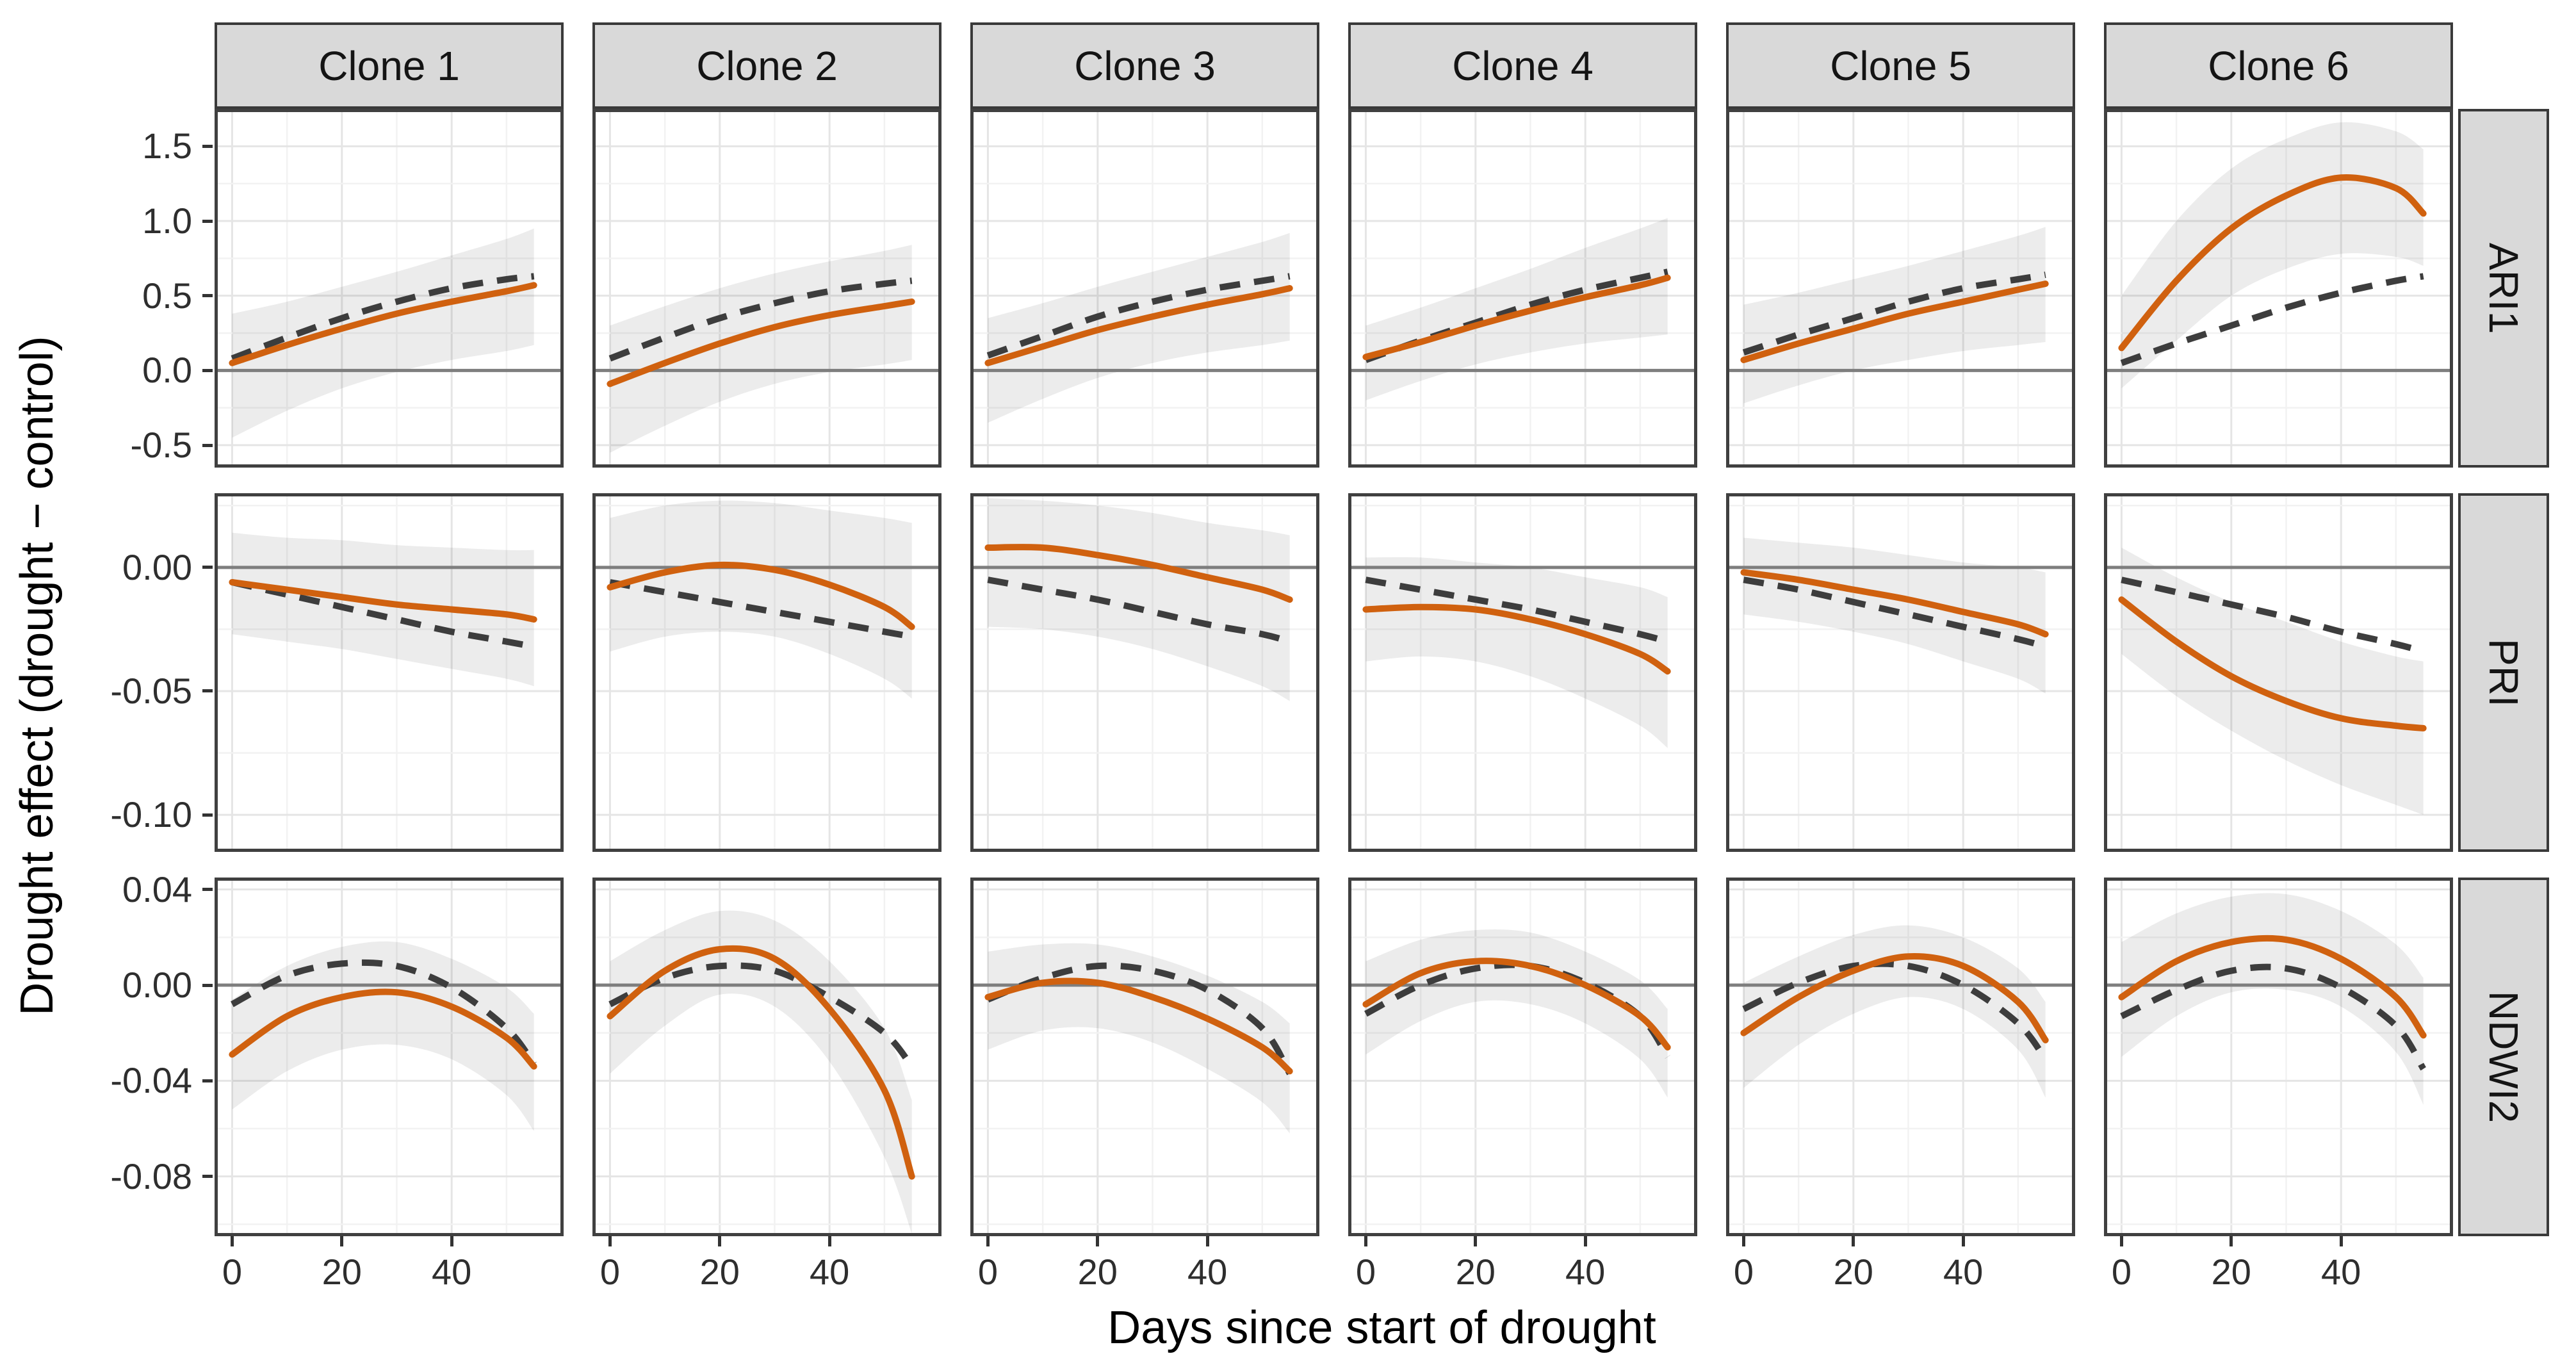 This screenshot has width=2576, height=1372. I want to click on facet-strip-label: Clone 4, so click(1523, 65).